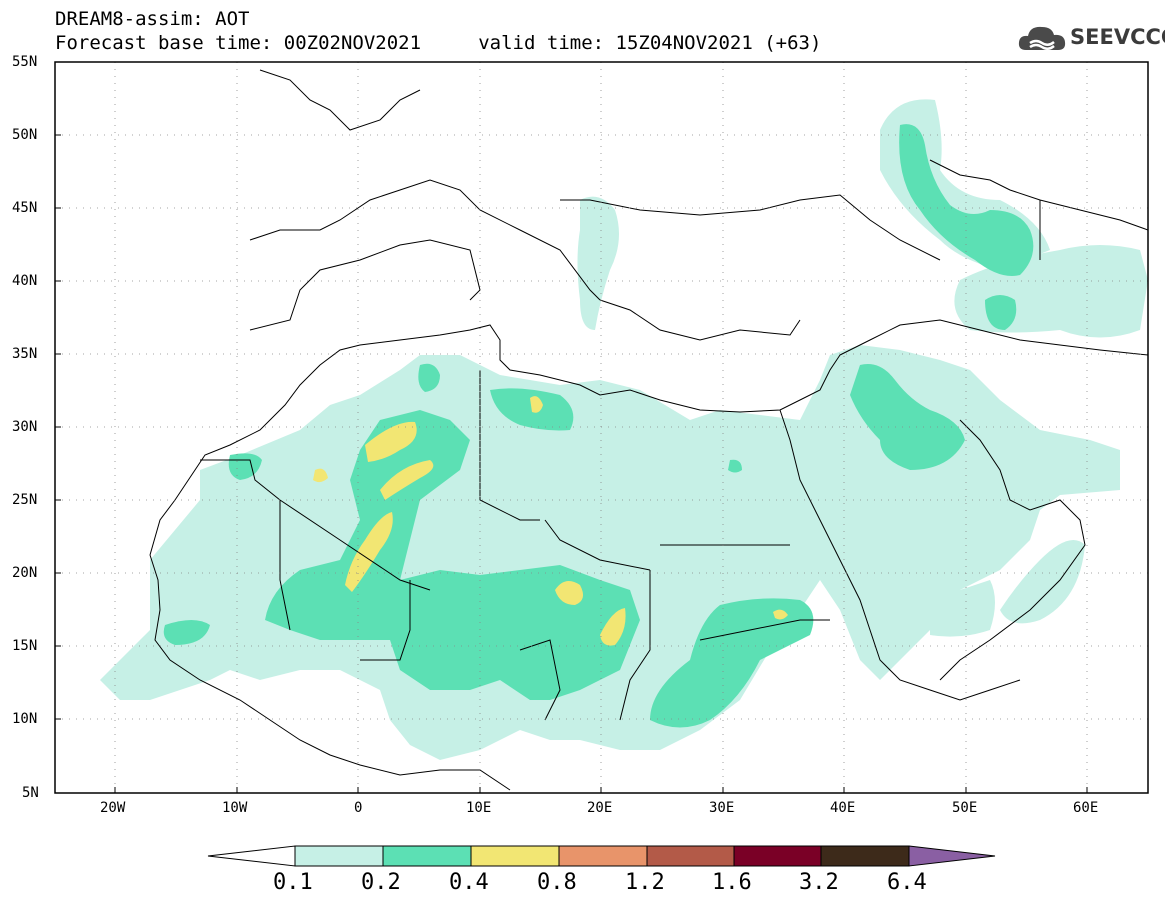 The width and height of the screenshot is (1165, 905). What do you see at coordinates (479, 808) in the screenshot?
I see `lon-label: 10E` at bounding box center [479, 808].